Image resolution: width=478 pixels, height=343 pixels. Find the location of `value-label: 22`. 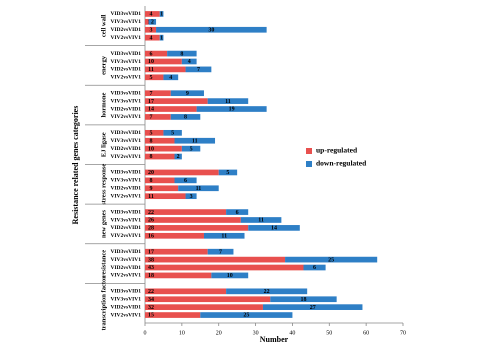

value-label: 22 is located at coordinates (151, 213).